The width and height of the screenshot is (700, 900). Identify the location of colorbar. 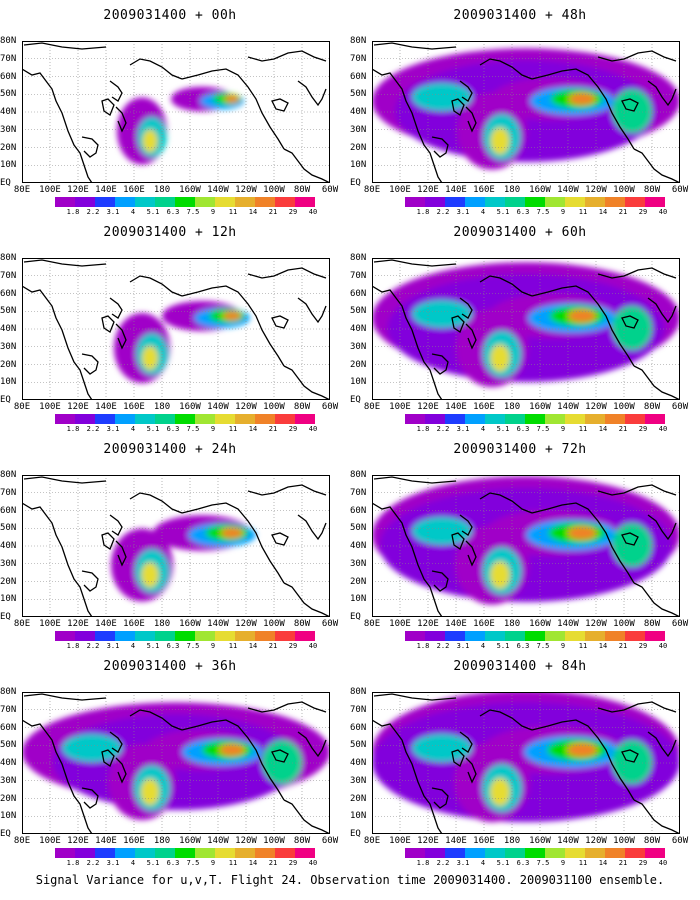
(185, 853).